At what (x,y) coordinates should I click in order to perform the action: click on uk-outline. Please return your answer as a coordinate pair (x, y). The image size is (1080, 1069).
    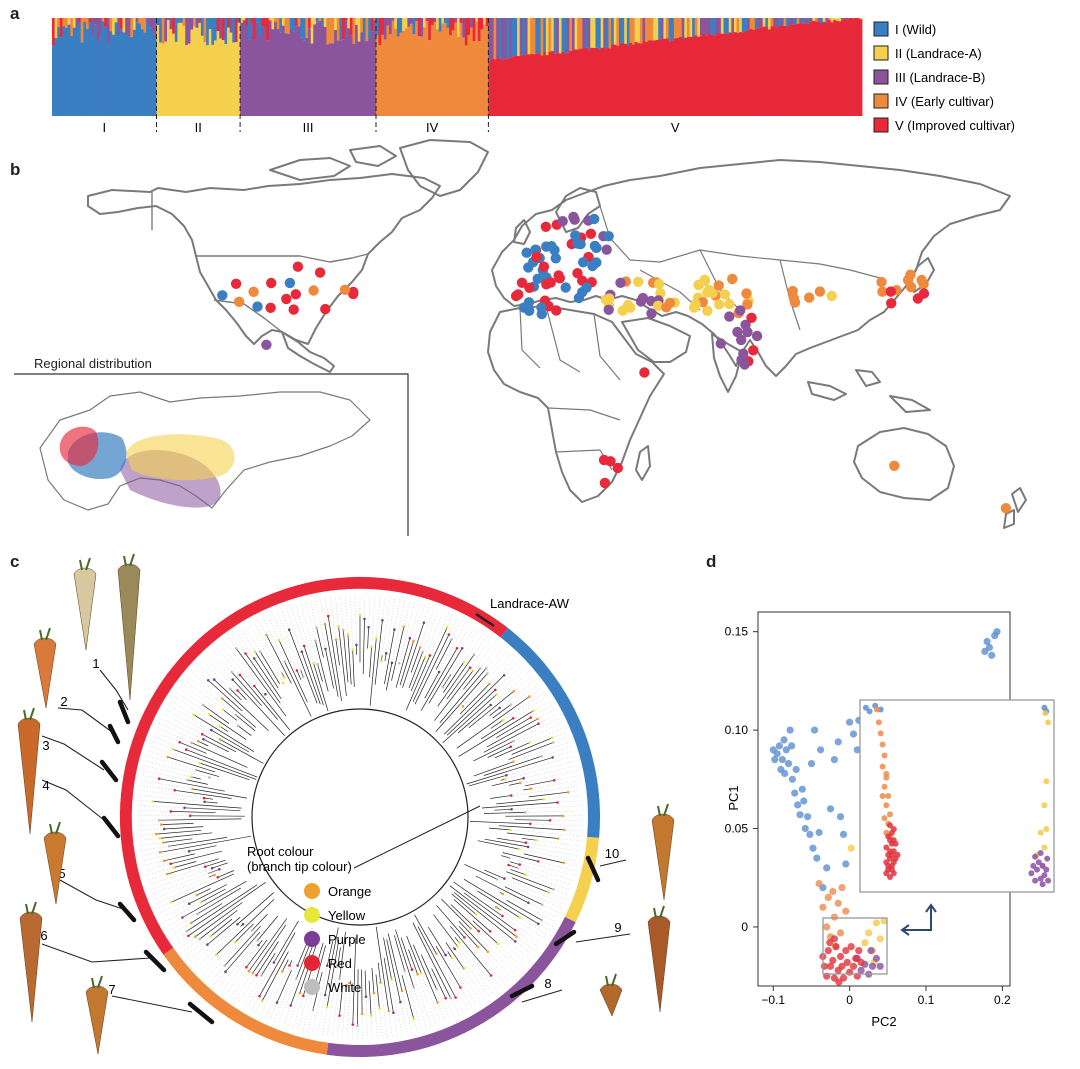
    Looking at the image, I should click on (522, 232).